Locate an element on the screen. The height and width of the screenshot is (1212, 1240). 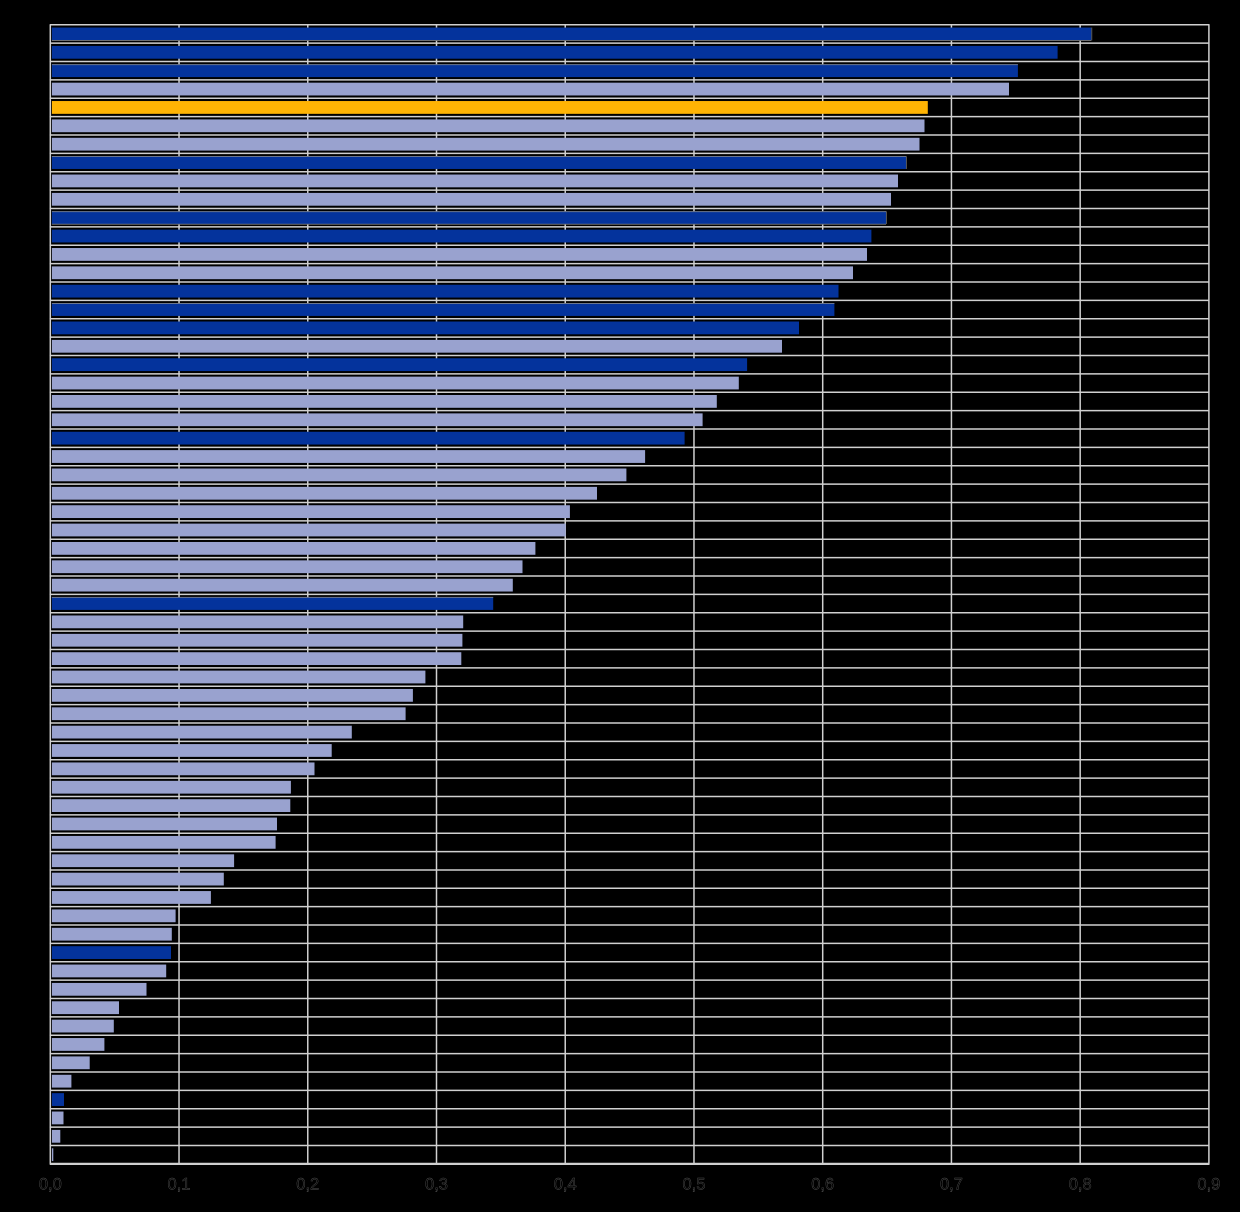
svg-text: 0,6 is located at coordinates (822, 1185).